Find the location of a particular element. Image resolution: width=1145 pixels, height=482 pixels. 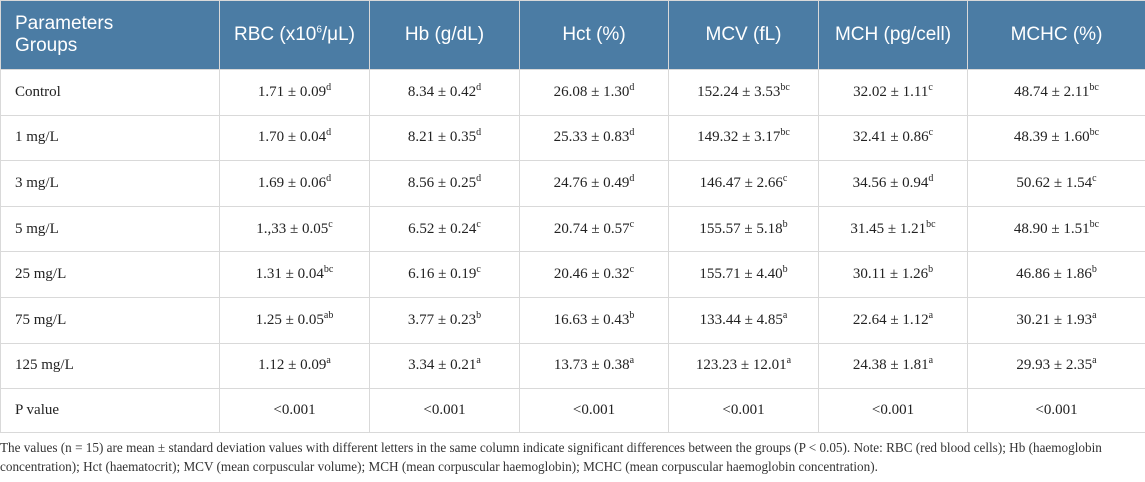

group-label: 3 mg/L is located at coordinates (110, 183).